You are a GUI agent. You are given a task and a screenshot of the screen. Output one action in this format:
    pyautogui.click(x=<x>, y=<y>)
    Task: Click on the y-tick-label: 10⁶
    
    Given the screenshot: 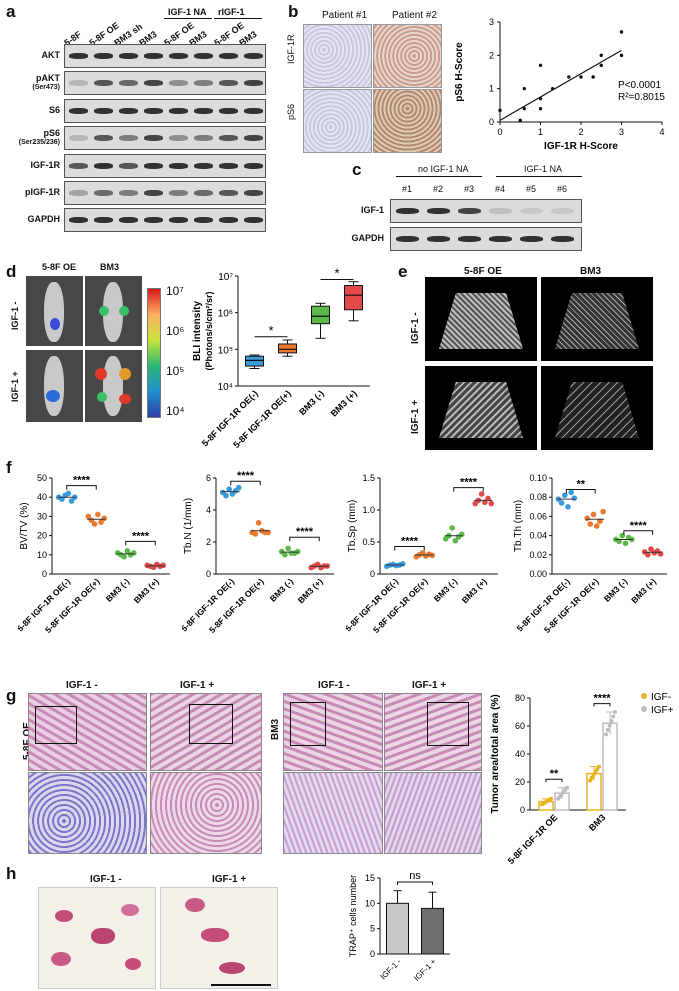 What is the action you would take?
    pyautogui.click(x=225, y=314)
    